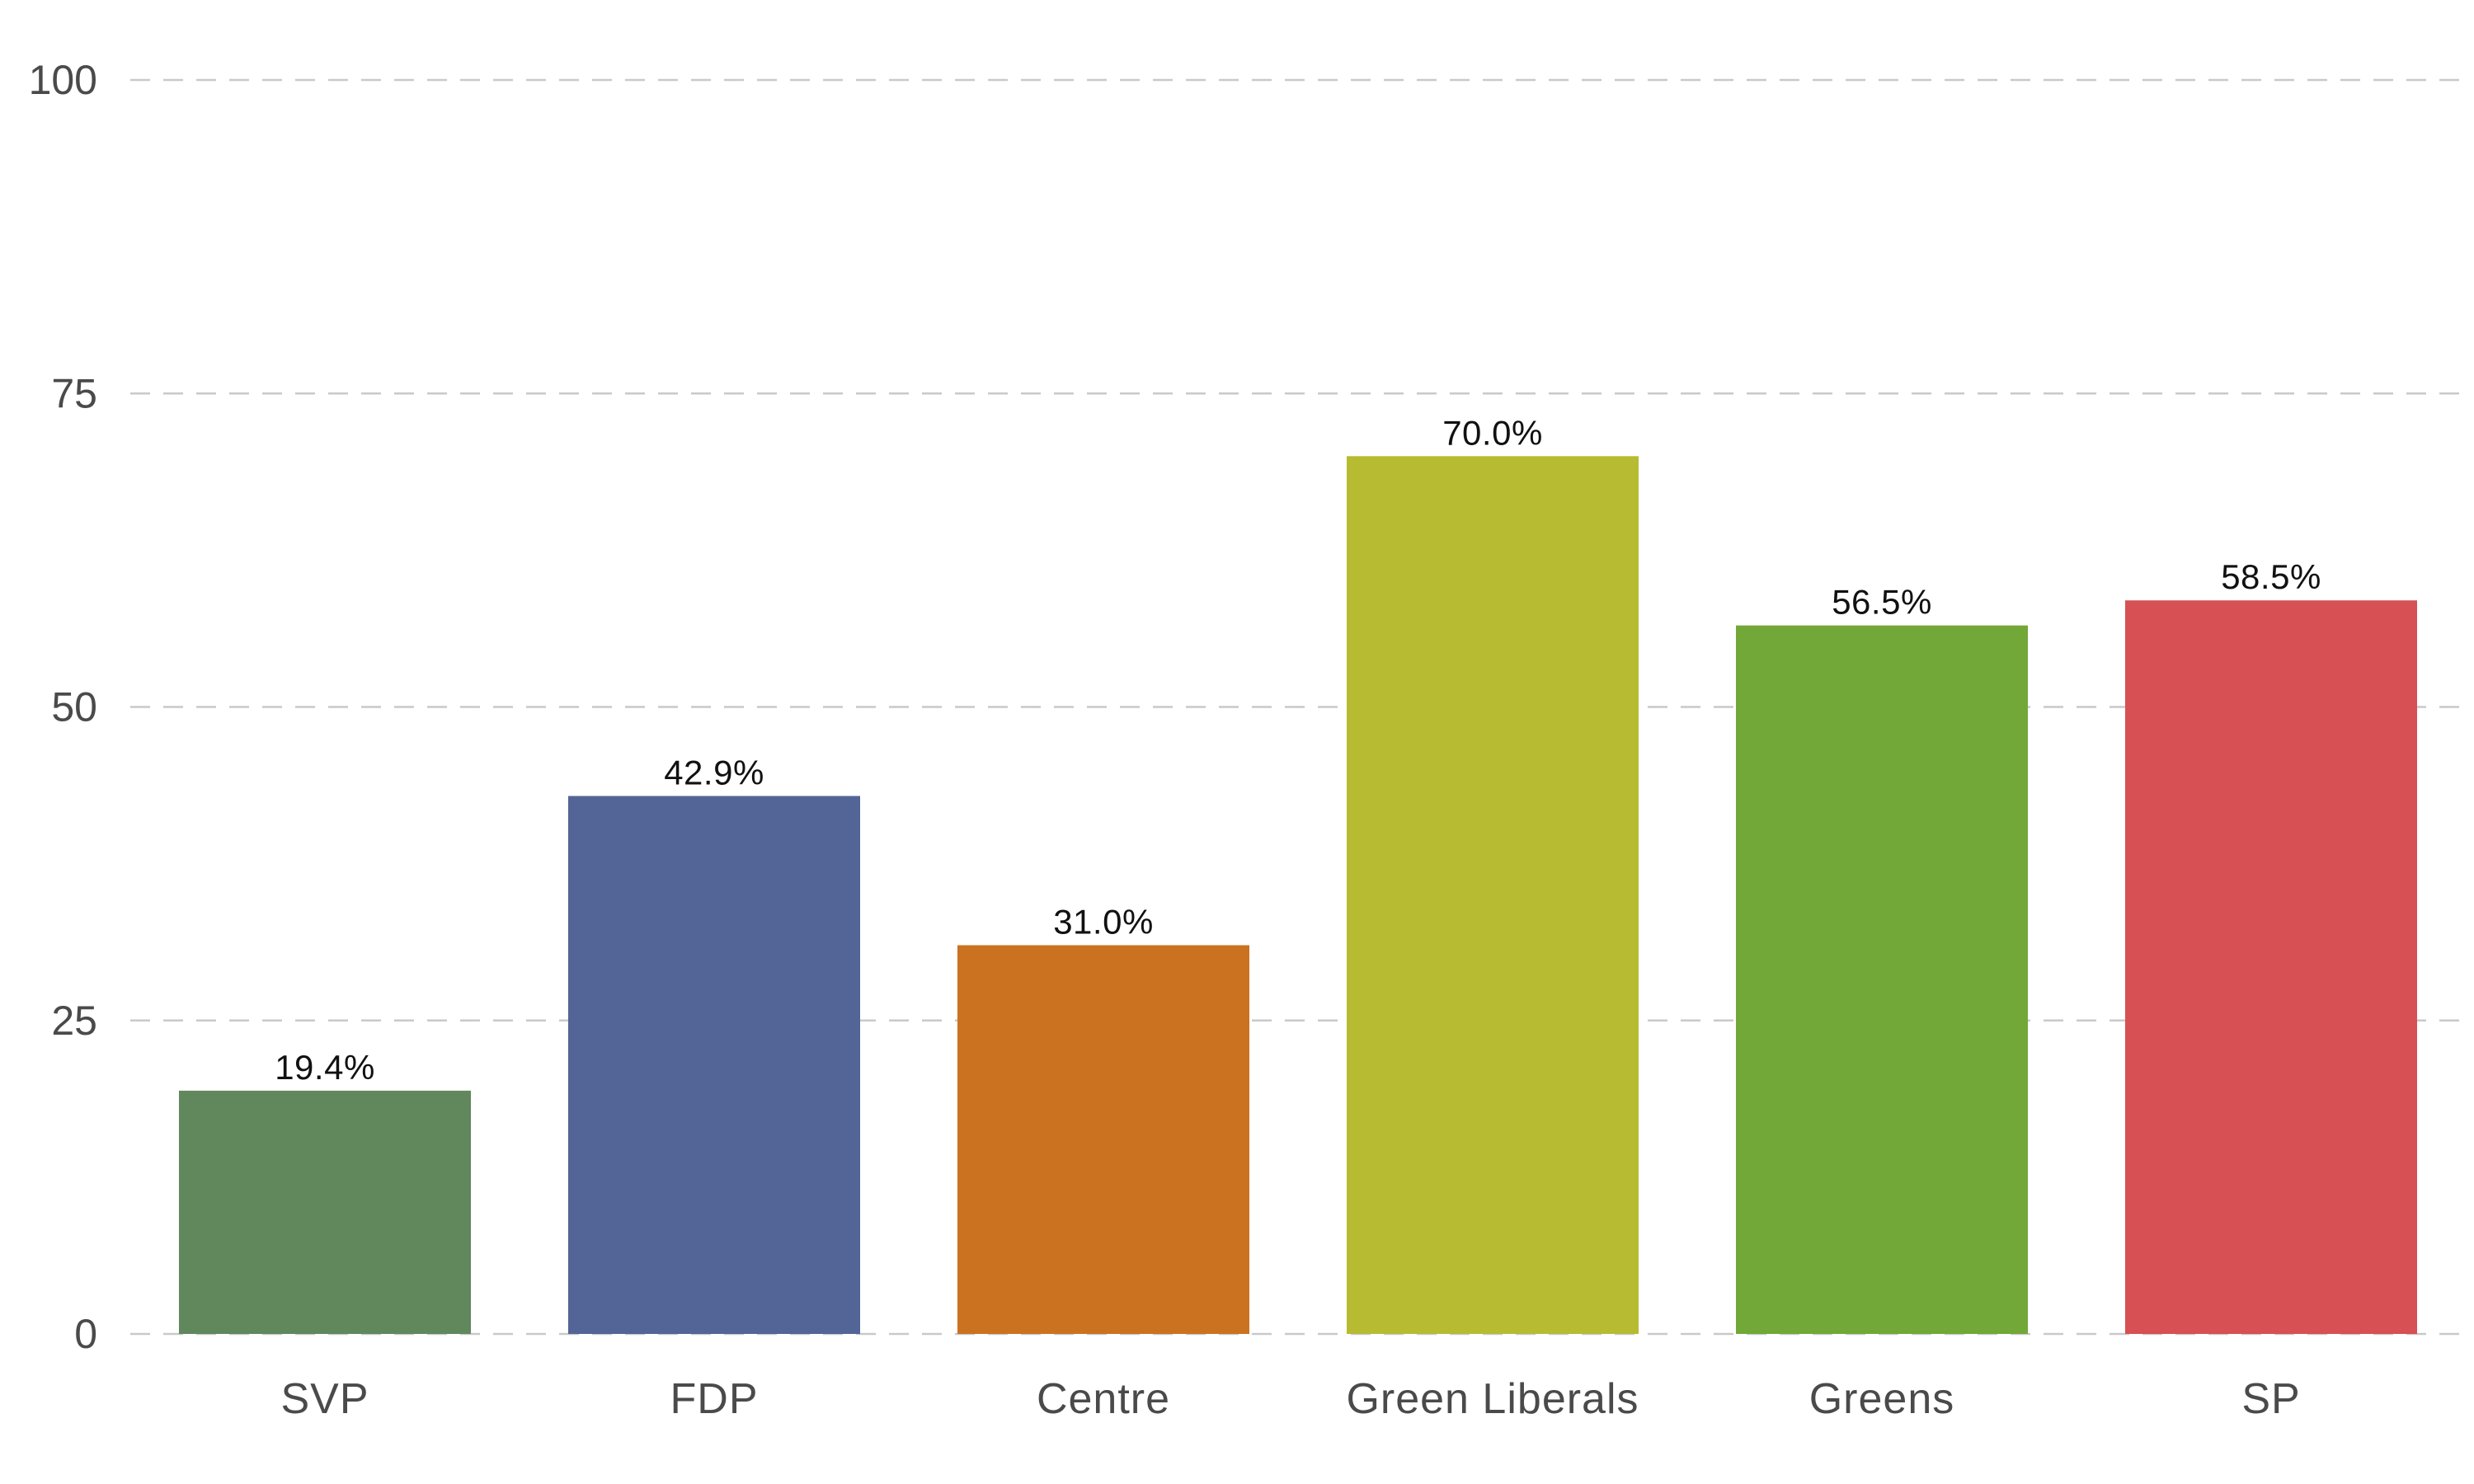 This screenshot has height=1484, width=2474. I want to click on x-tick-label-centre: Centre, so click(1103, 1399).